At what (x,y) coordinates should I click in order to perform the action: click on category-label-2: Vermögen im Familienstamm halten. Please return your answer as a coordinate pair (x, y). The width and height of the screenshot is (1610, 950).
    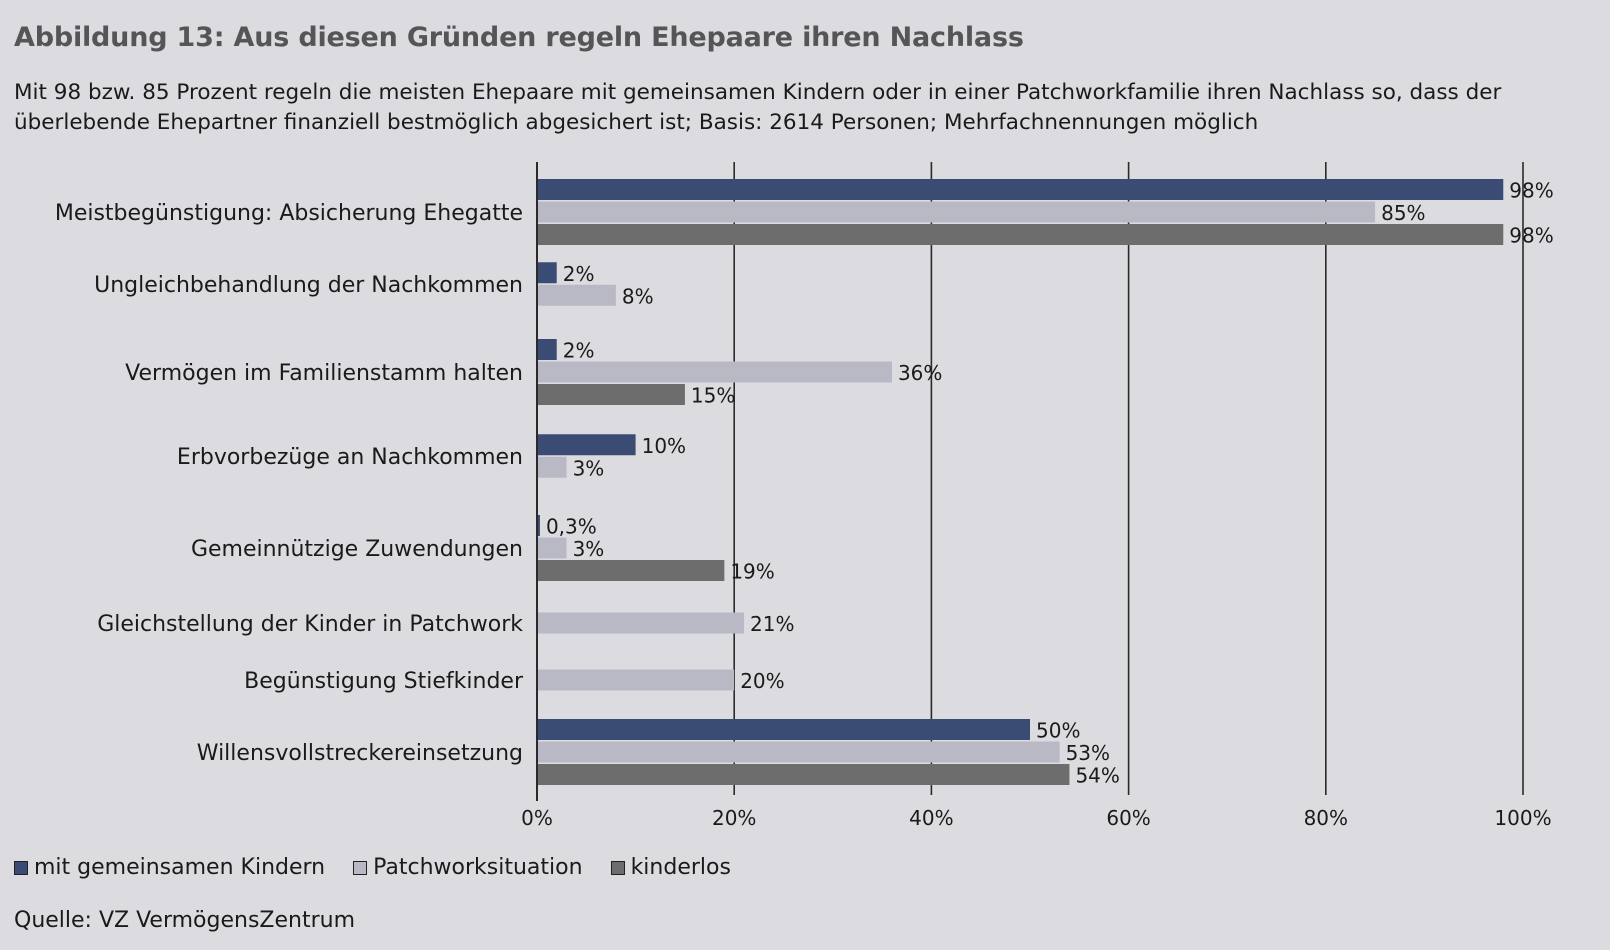
    Looking at the image, I should click on (324, 373).